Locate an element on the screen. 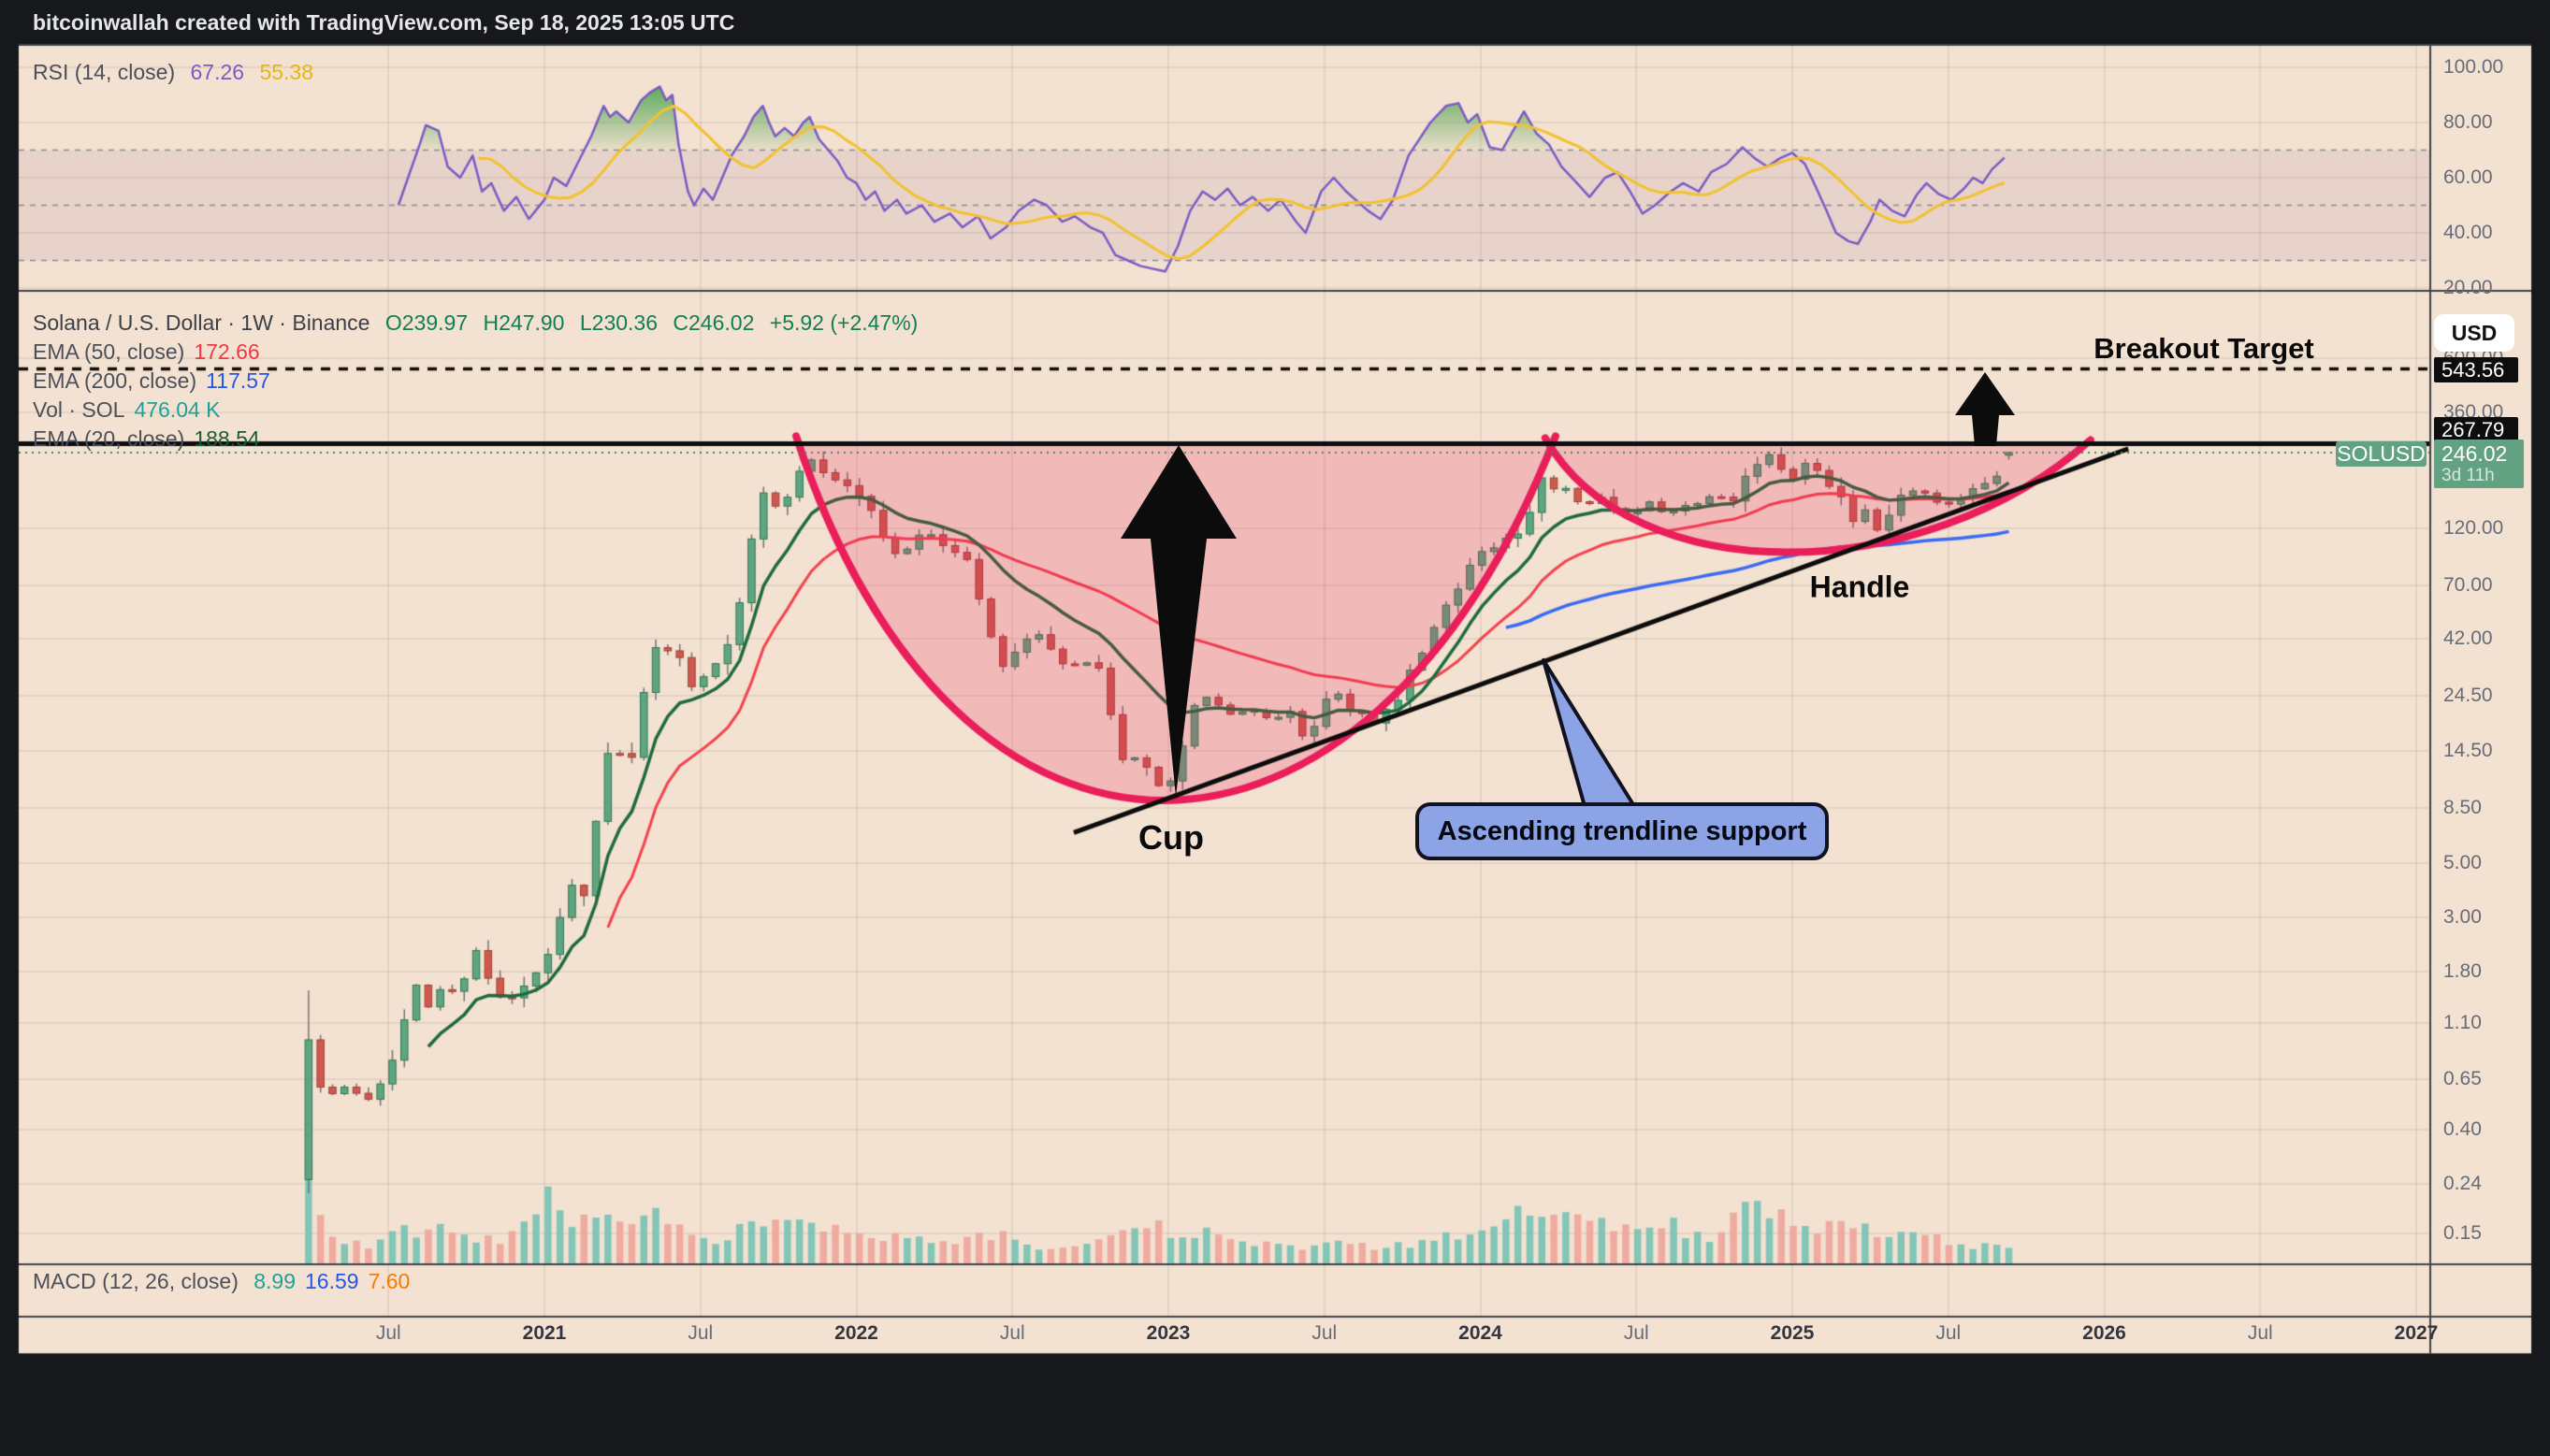 This screenshot has width=2550, height=1456. trendline-callout: Ascending trendline support is located at coordinates (1622, 831).